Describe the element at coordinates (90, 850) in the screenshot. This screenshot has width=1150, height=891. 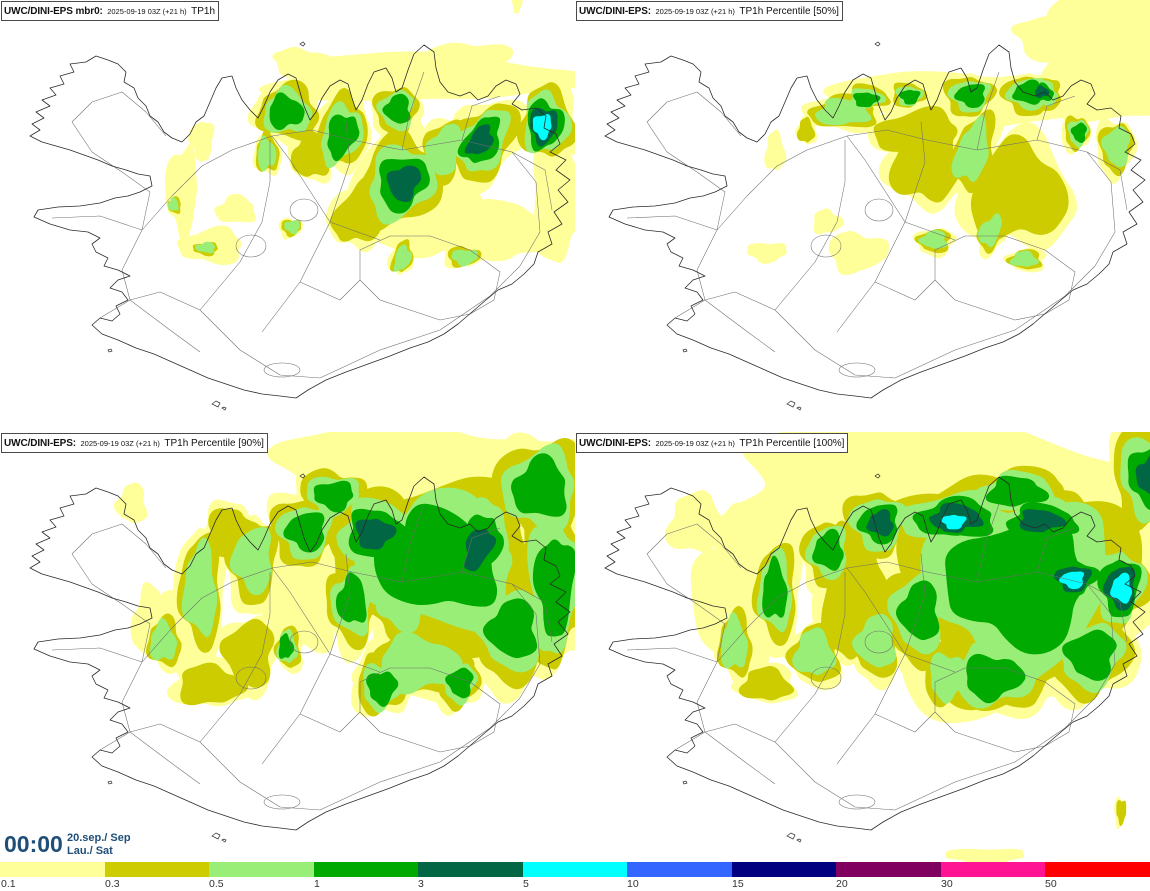
I see `valid-weekday: Lau./ Sat` at that location.